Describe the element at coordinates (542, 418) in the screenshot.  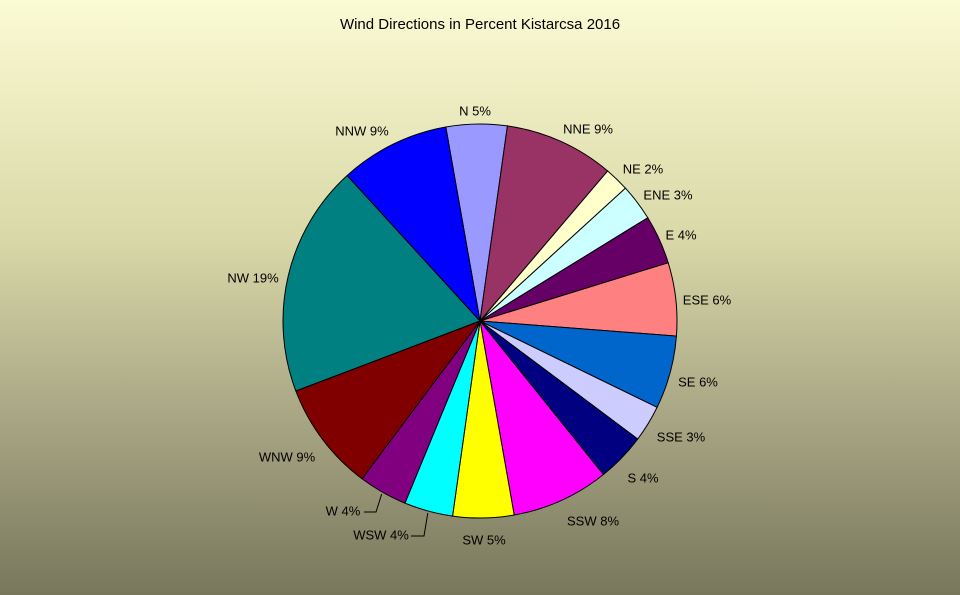
I see `pie-slice-ssw` at that location.